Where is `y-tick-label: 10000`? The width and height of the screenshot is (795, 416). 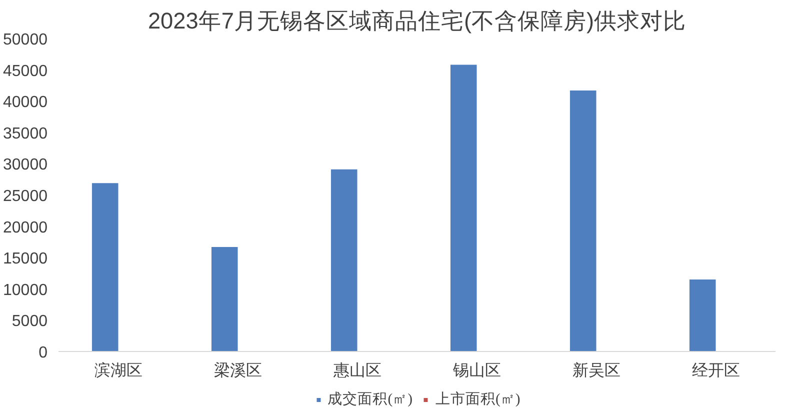 y-tick-label: 10000 is located at coordinates (25, 290).